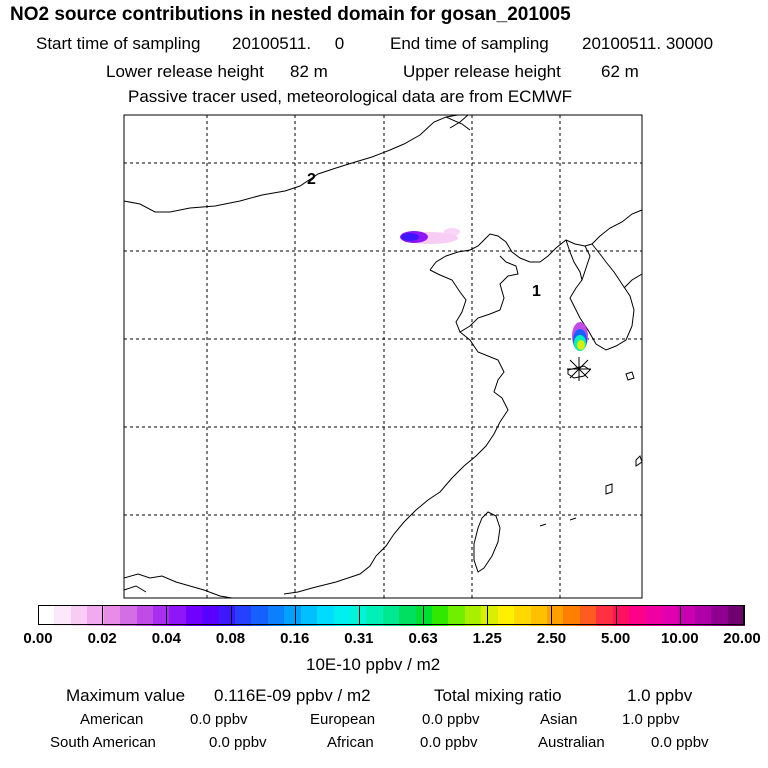 This screenshot has height=768, width=768. What do you see at coordinates (430, 236) in the screenshot?
I see `plume-upper` at bounding box center [430, 236].